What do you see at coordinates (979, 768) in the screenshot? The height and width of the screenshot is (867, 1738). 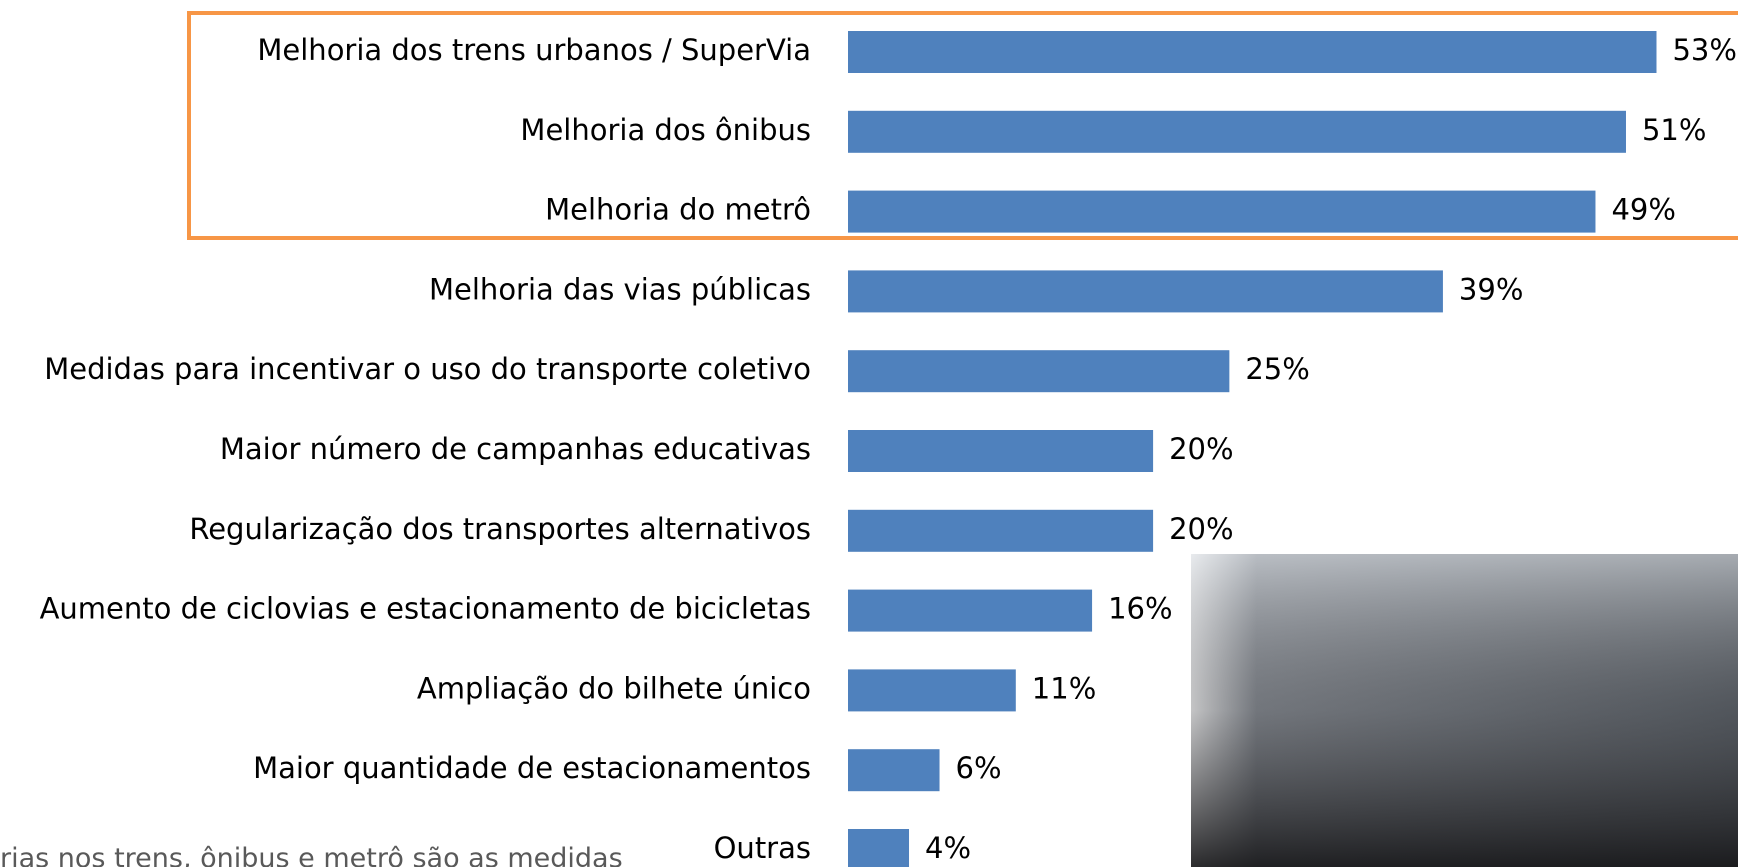 I see `value-label: 6%` at bounding box center [979, 768].